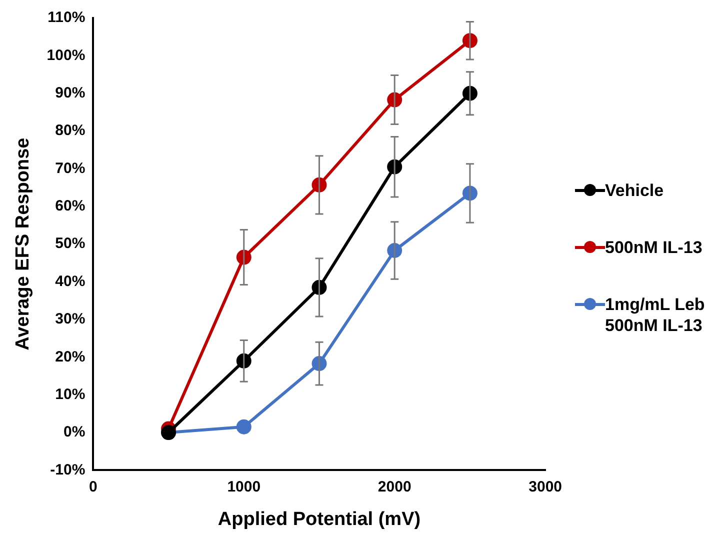 The height and width of the screenshot is (541, 726). What do you see at coordinates (70, 243) in the screenshot?
I see `y-tick-label: 50%` at bounding box center [70, 243].